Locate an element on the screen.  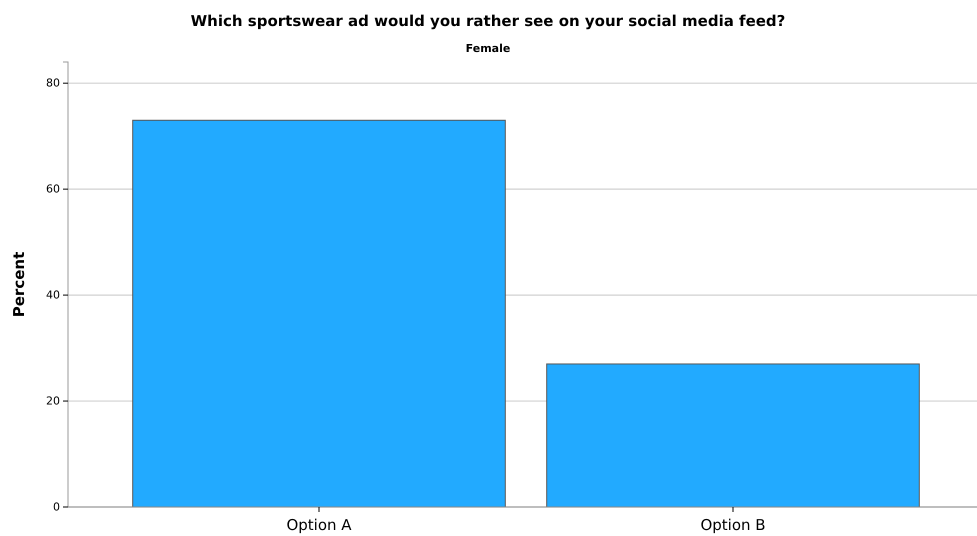
x-tick-label: Option B is located at coordinates (733, 525).